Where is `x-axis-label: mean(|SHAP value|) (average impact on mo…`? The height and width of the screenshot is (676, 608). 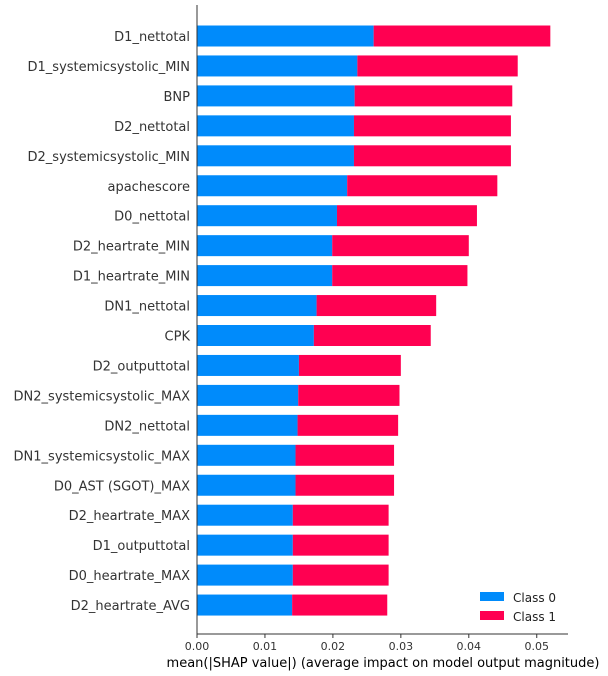
x-axis-label: mean(|SHAP value|) (average impact on mo… is located at coordinates (383, 663).